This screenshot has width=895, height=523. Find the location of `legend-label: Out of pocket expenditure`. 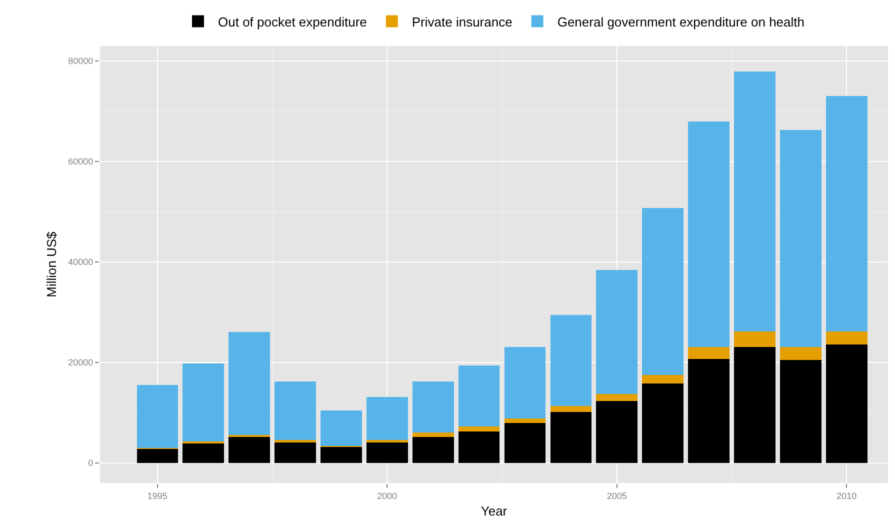

legend-label: Out of pocket expenditure is located at coordinates (292, 22).